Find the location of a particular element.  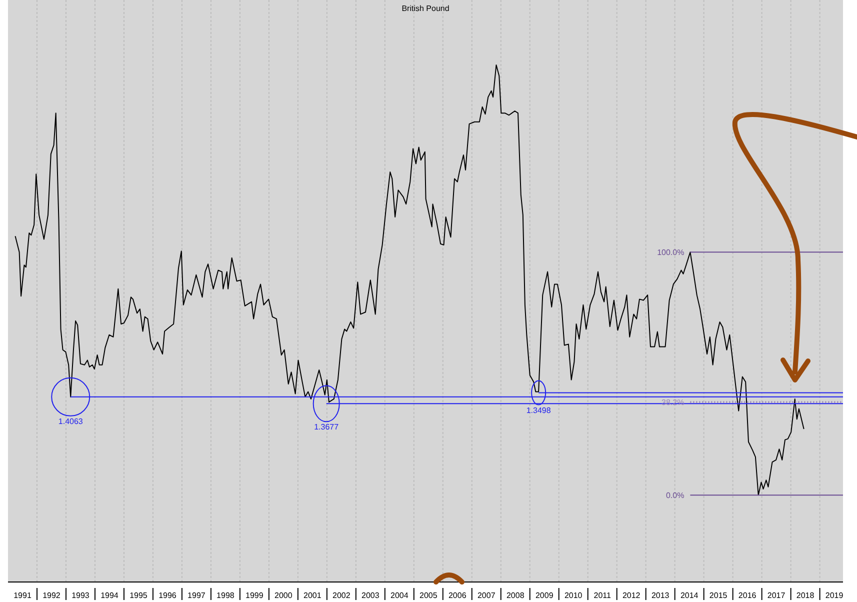

x-tick-label: 2015 is located at coordinates (718, 595).